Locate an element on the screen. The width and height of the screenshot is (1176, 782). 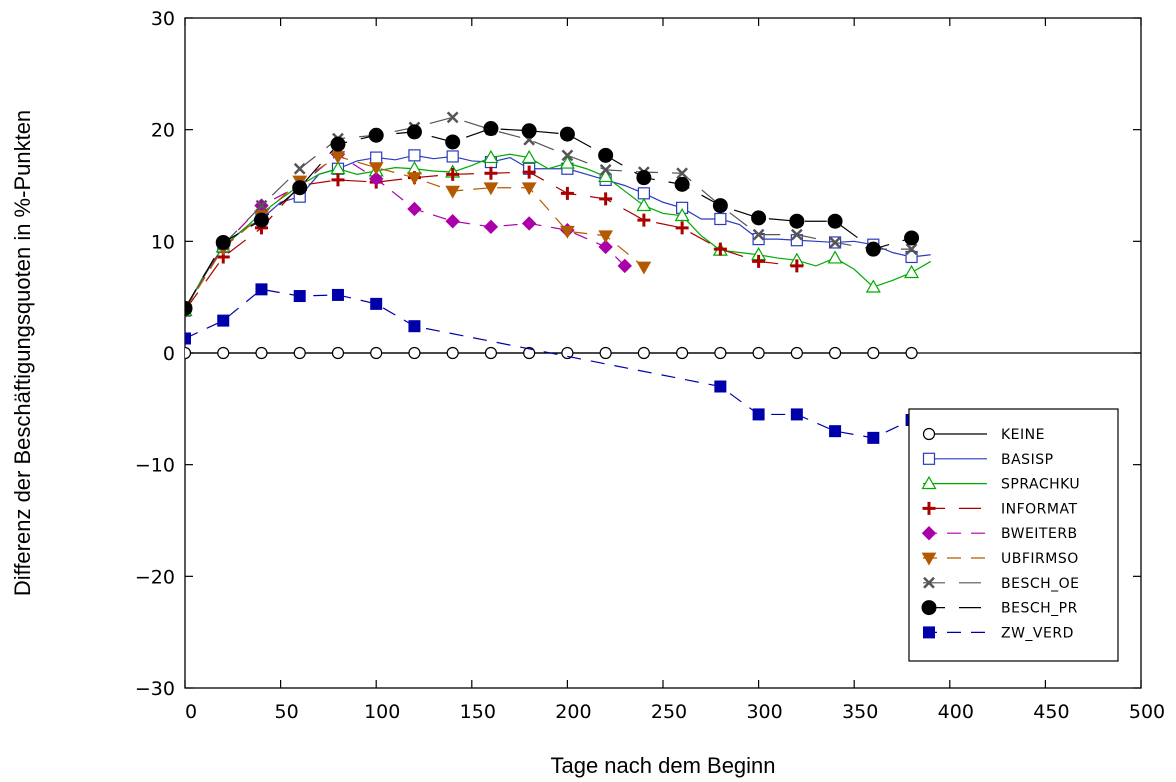
legend-entry-ubfirmso: UBFIRMSO is located at coordinates (1000, 559).